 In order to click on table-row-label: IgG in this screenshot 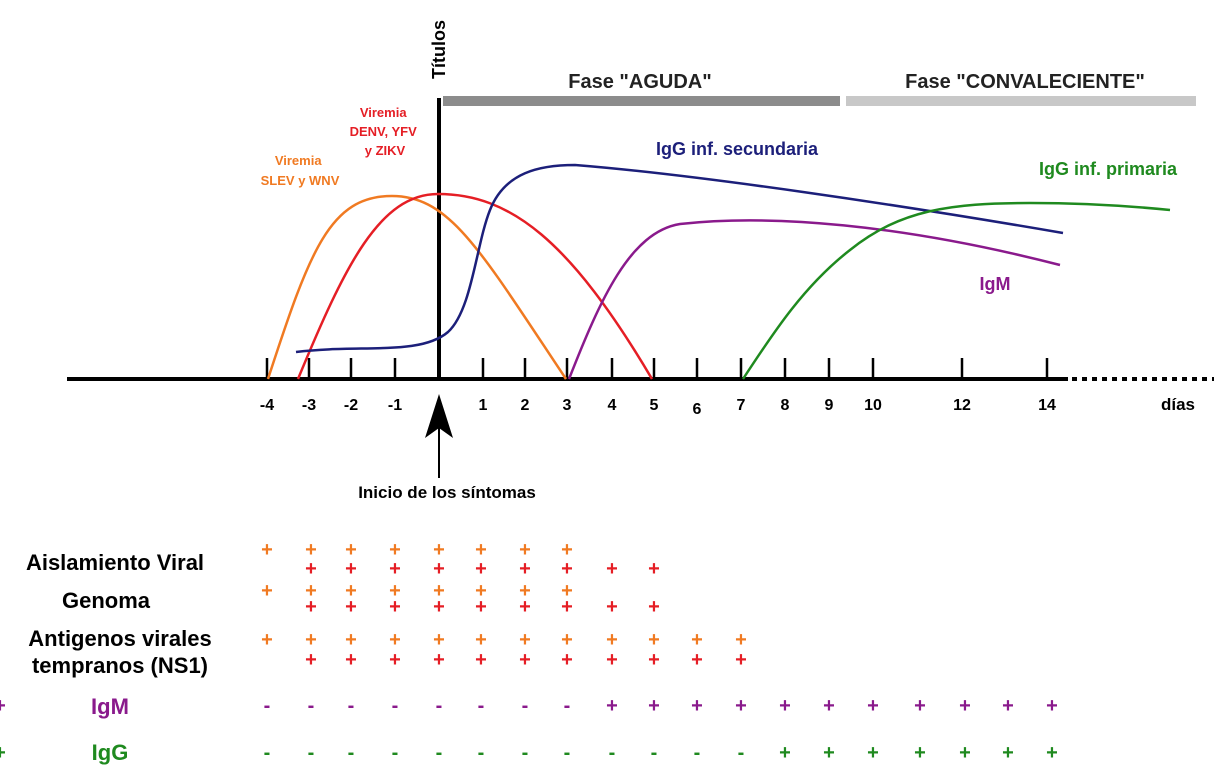, I will do `click(110, 752)`.